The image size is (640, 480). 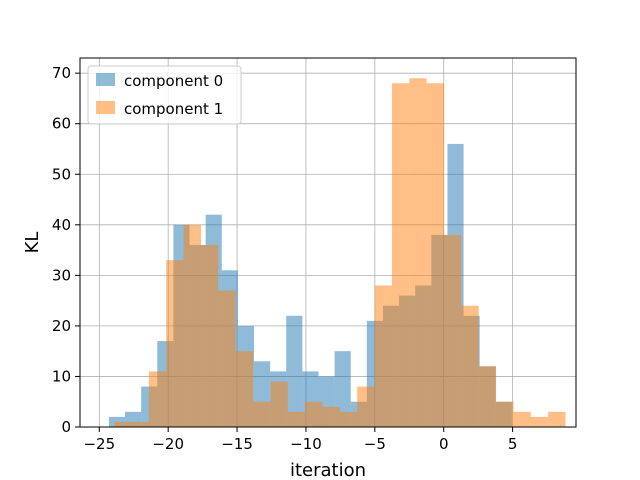 What do you see at coordinates (328, 470) in the screenshot?
I see `x-axis-label: iteration` at bounding box center [328, 470].